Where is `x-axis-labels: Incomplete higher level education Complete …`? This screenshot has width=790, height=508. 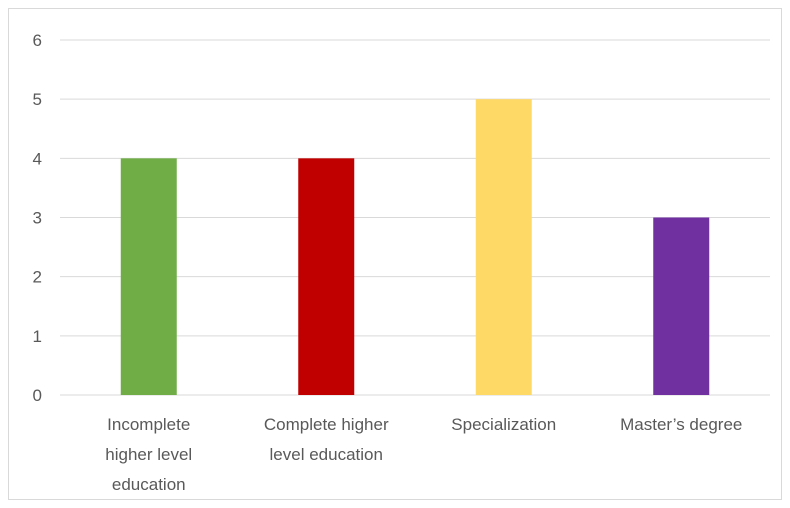 x-axis-labels: Incomplete higher level education Complete … is located at coordinates (423, 454).